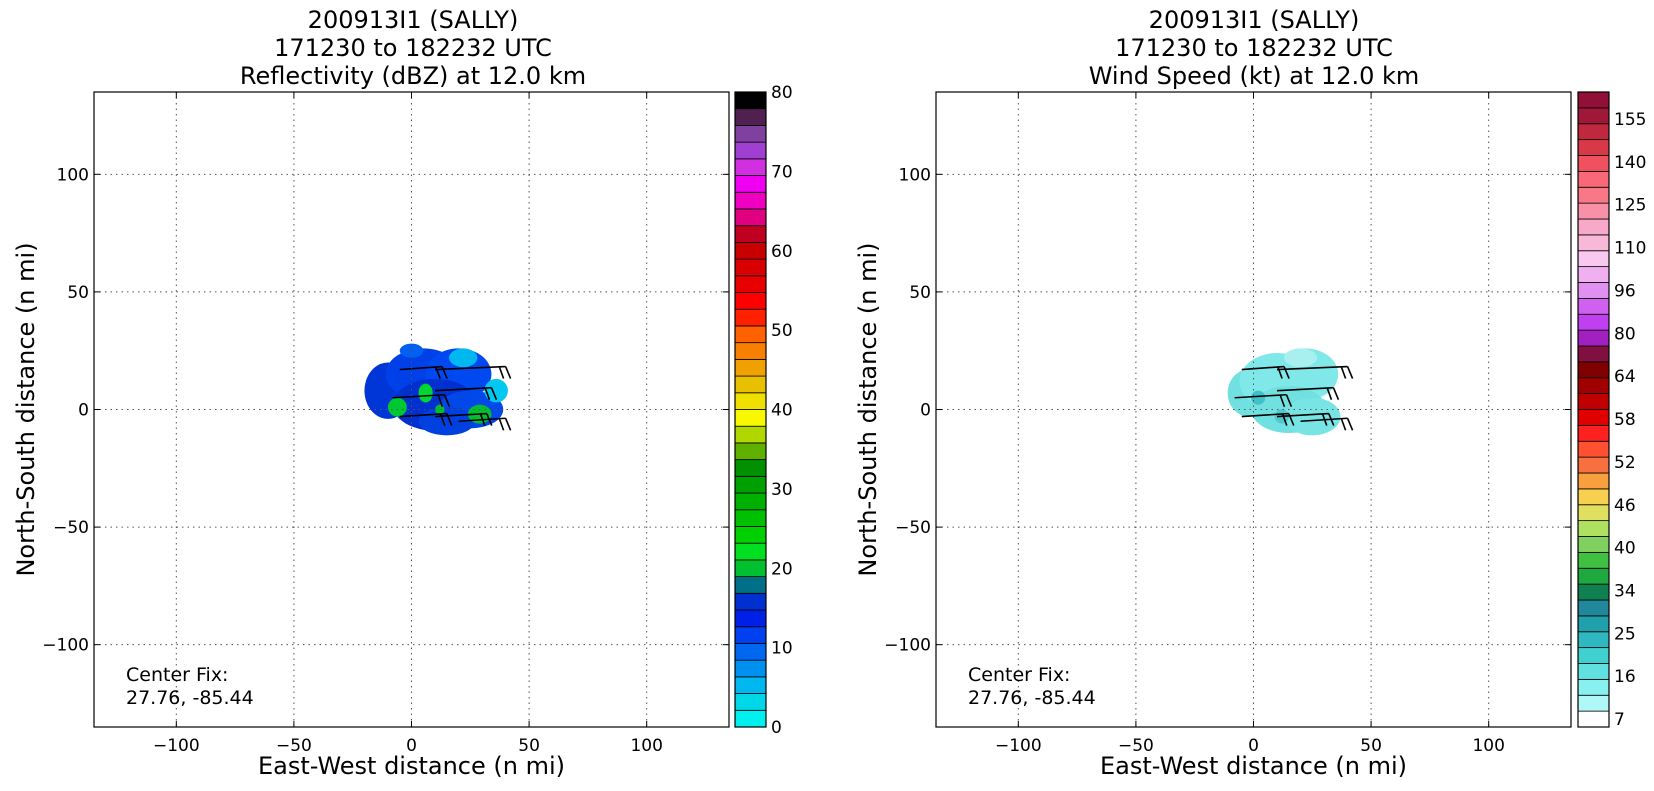 This screenshot has width=1654, height=791. I want to click on colorbar-tick-label: 70, so click(782, 172).